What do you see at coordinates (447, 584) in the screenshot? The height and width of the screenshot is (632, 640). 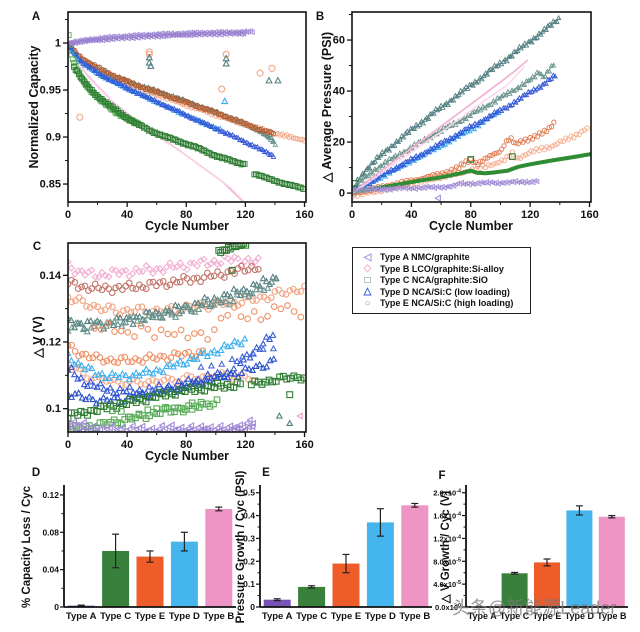 I see `svg-text: 4.0x10⁻⁵` at bounding box center [447, 584].